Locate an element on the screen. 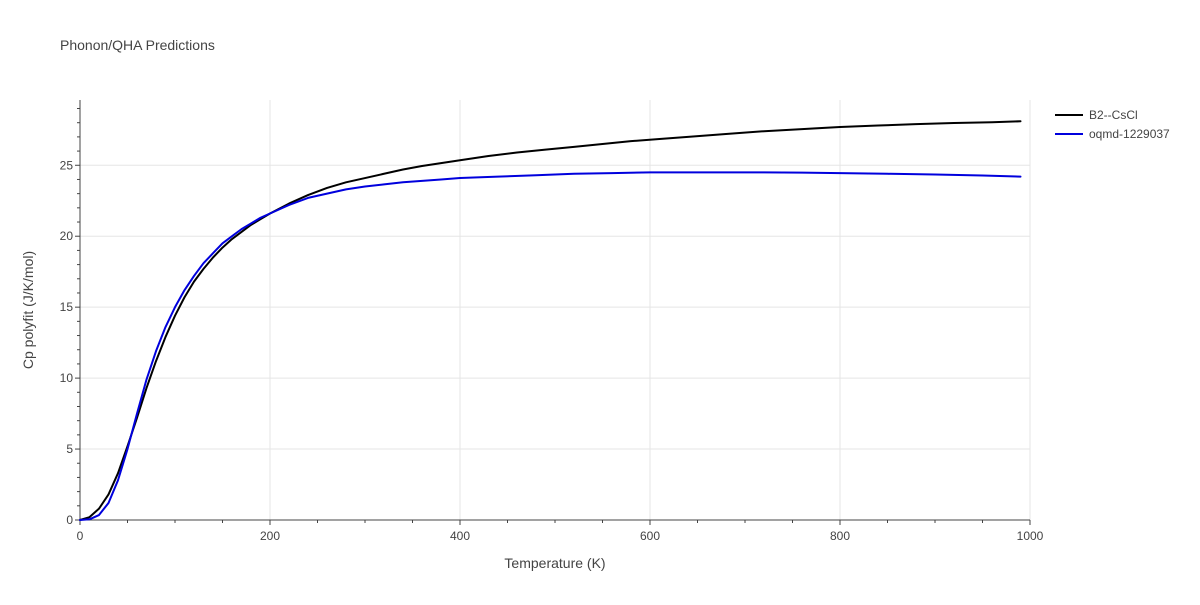 Image resolution: width=1200 pixels, height=605 pixels. x-tick-label: 0 is located at coordinates (80, 536).